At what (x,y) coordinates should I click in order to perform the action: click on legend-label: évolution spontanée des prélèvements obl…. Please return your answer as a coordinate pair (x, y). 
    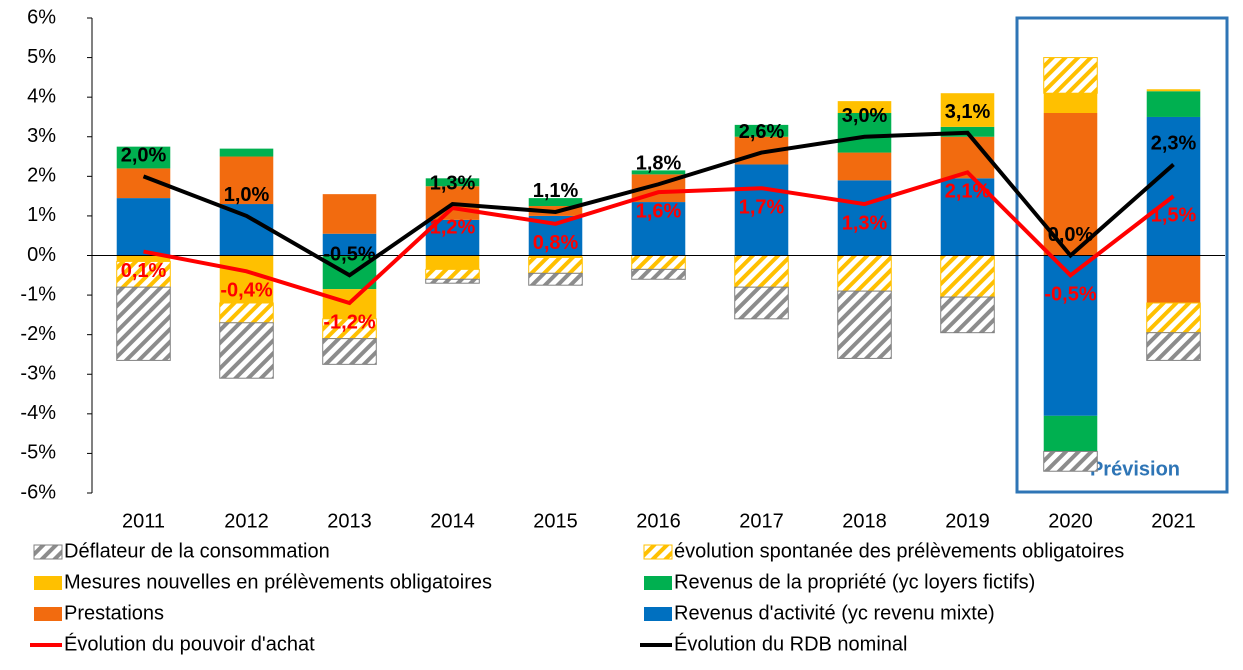
    Looking at the image, I should click on (899, 551).